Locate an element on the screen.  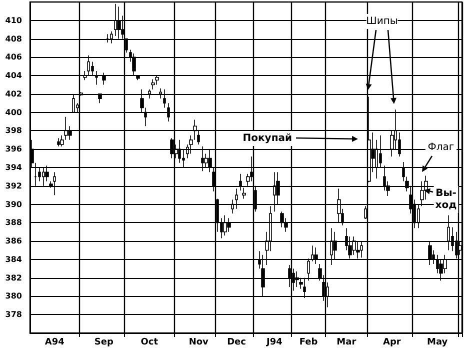
y-tick-label: 398 is located at coordinates (13, 131).